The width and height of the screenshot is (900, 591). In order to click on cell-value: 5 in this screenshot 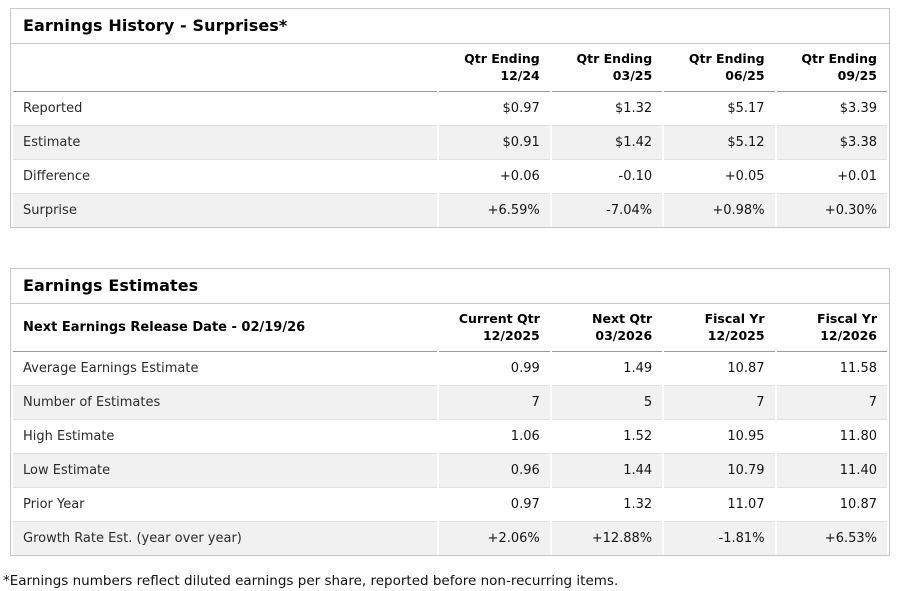, I will do `click(607, 403)`.